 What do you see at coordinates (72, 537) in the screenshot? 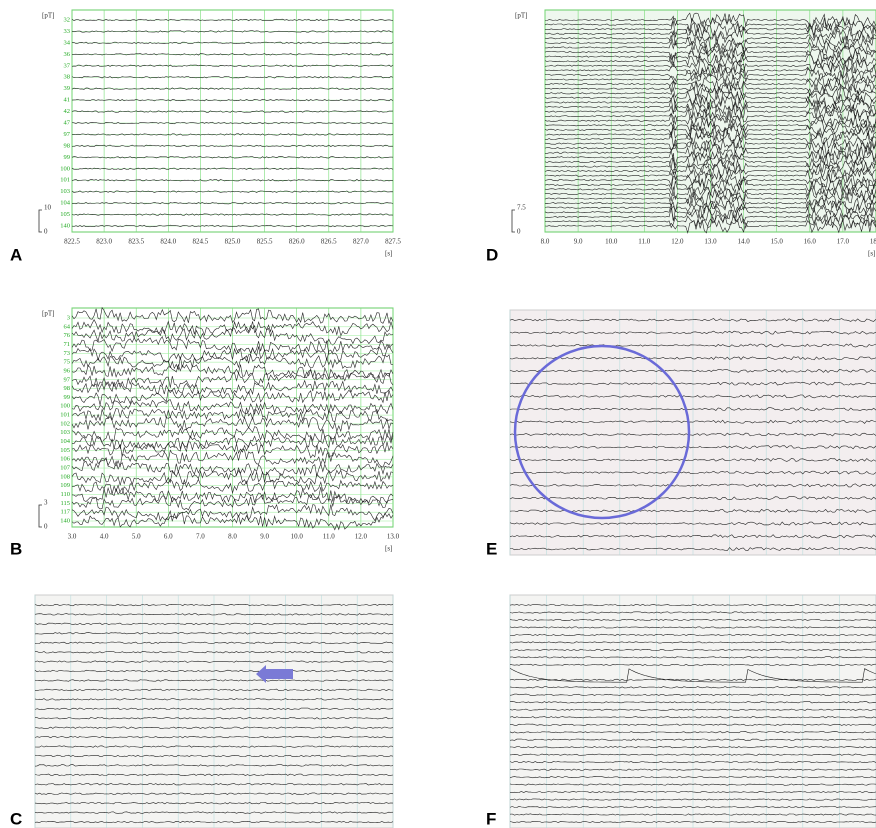
I see `x-tick-label: 3.0` at bounding box center [72, 537].